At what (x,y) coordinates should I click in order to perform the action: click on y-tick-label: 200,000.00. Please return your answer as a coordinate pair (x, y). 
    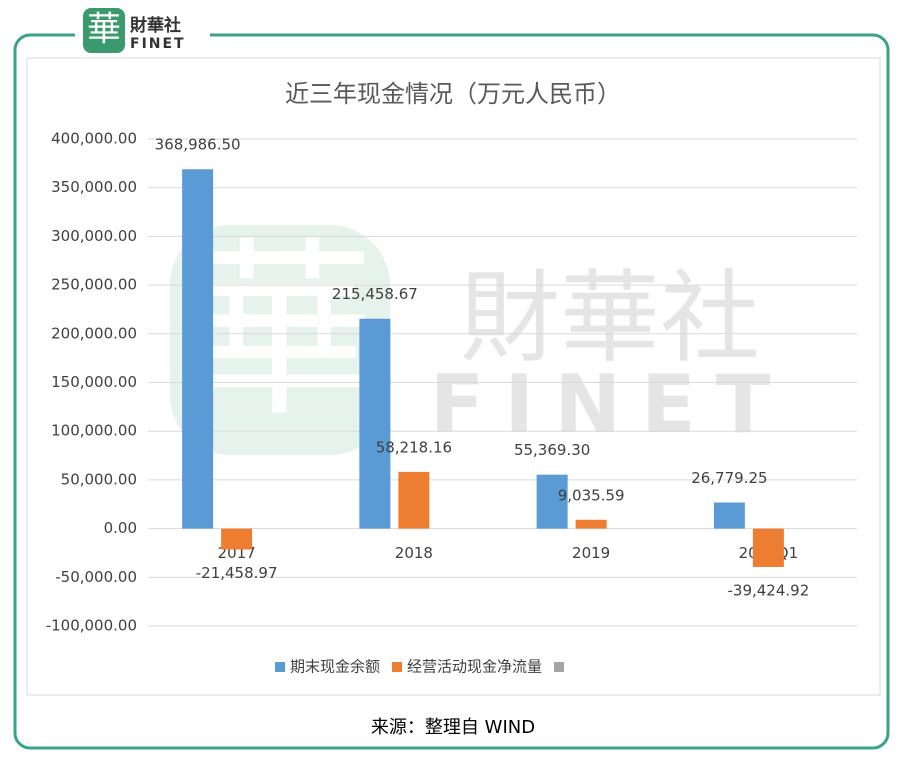
    Looking at the image, I should click on (94, 333).